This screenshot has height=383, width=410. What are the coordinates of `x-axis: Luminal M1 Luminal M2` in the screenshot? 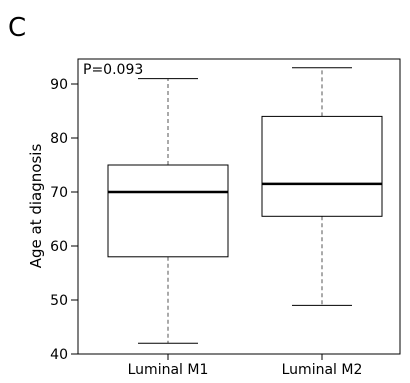 It's located at (245, 366).